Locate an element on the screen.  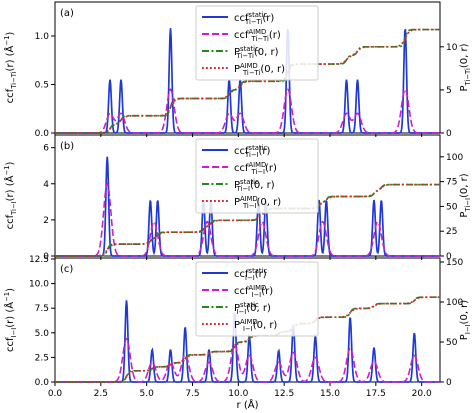
legend-entry: PAIMD I−I(0, r) is located at coordinates (255, 325).